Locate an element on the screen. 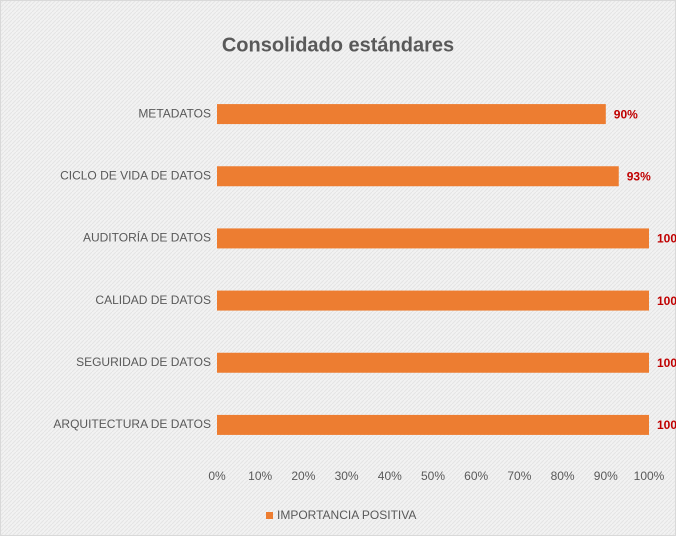 The width and height of the screenshot is (676, 536). chart-title: Consolidado estándares is located at coordinates (338, 45).